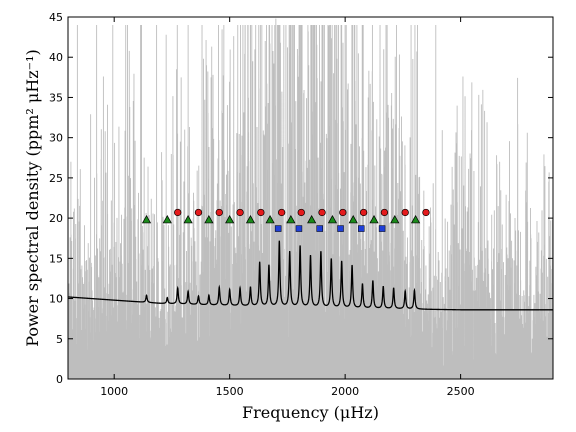 The image size is (576, 432). What do you see at coordinates (310, 275) in the screenshot?
I see `fitted-model-line` at bounding box center [310, 275].